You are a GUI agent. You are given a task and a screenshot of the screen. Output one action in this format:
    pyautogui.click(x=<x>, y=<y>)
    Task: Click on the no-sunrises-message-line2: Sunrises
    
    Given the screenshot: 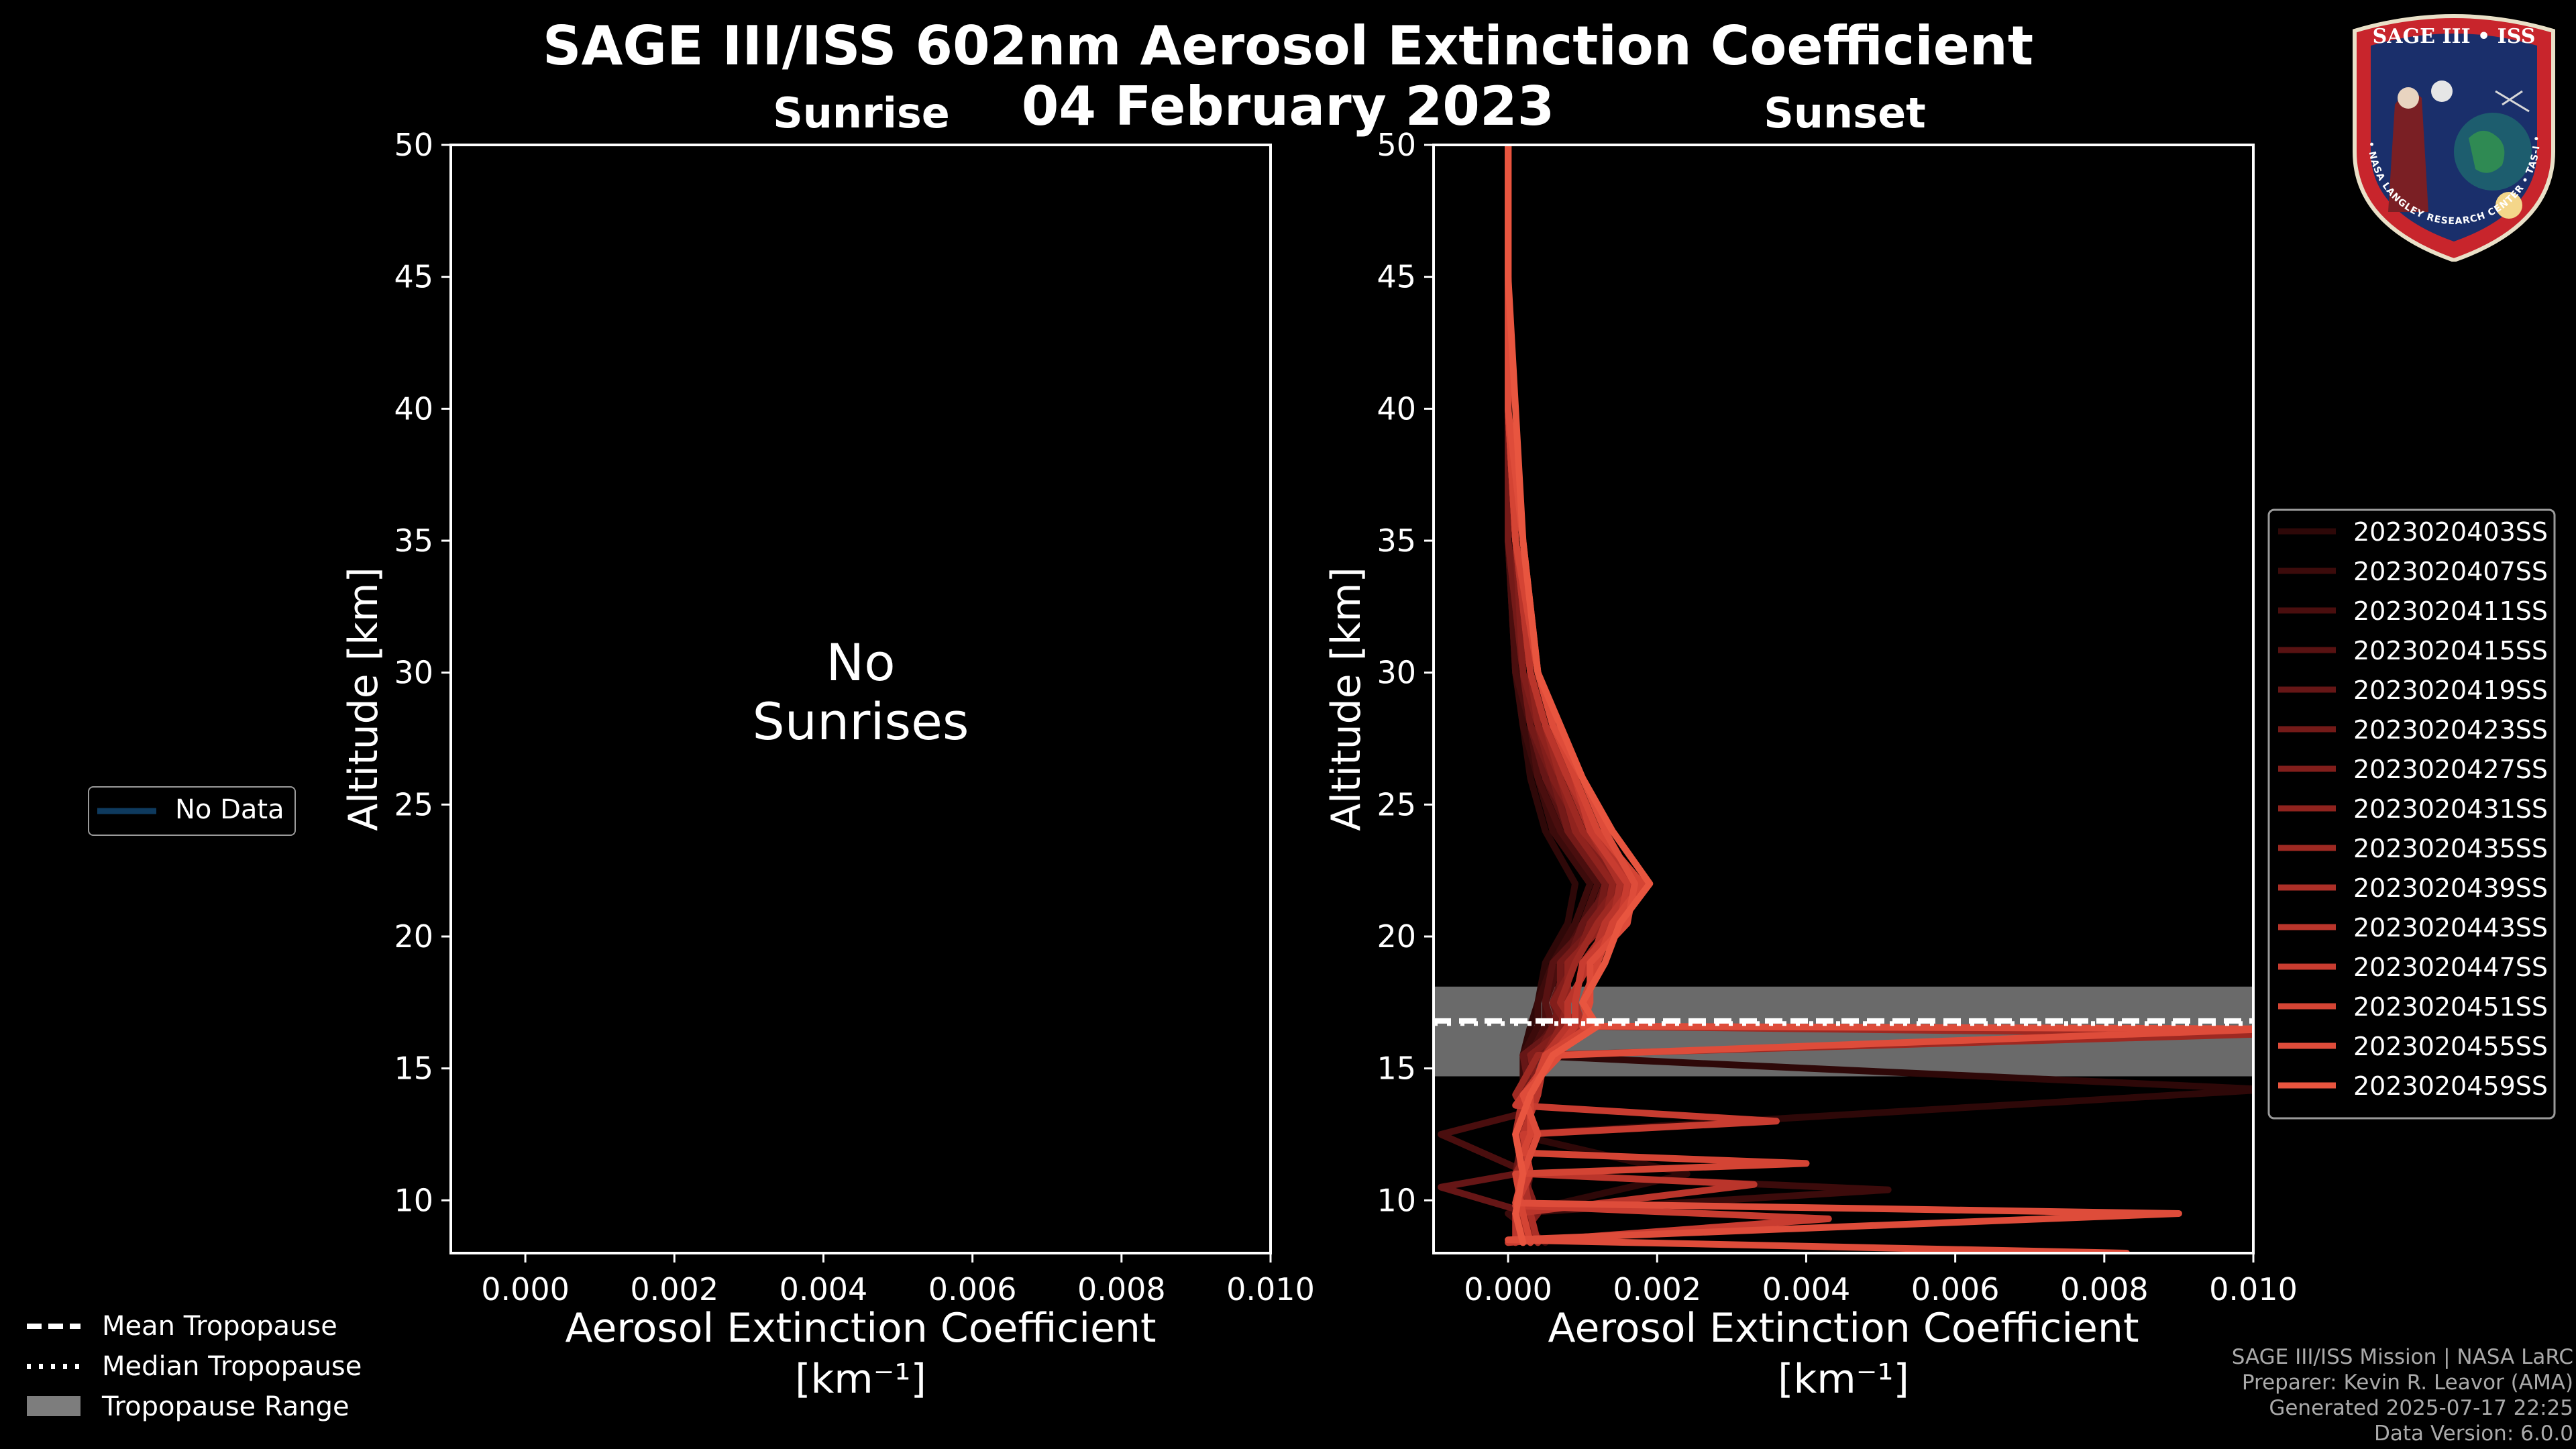 What is the action you would take?
    pyautogui.click(x=861, y=721)
    